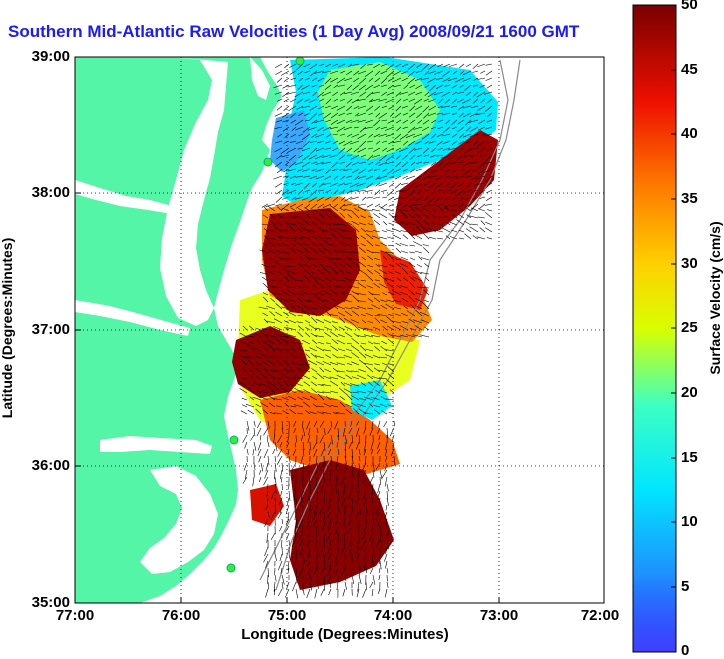 The image size is (724, 659). Describe the element at coordinates (156, 445) in the screenshot. I see `albemarle-sound` at that location.